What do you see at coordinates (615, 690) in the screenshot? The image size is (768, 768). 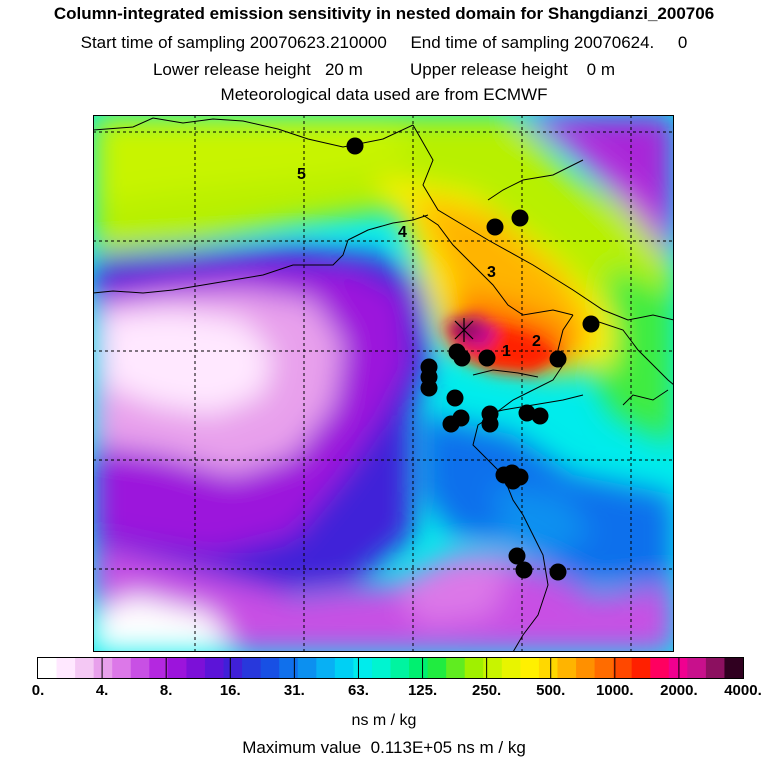 I see `colorbar-tick-label: 1000.` at bounding box center [615, 690].